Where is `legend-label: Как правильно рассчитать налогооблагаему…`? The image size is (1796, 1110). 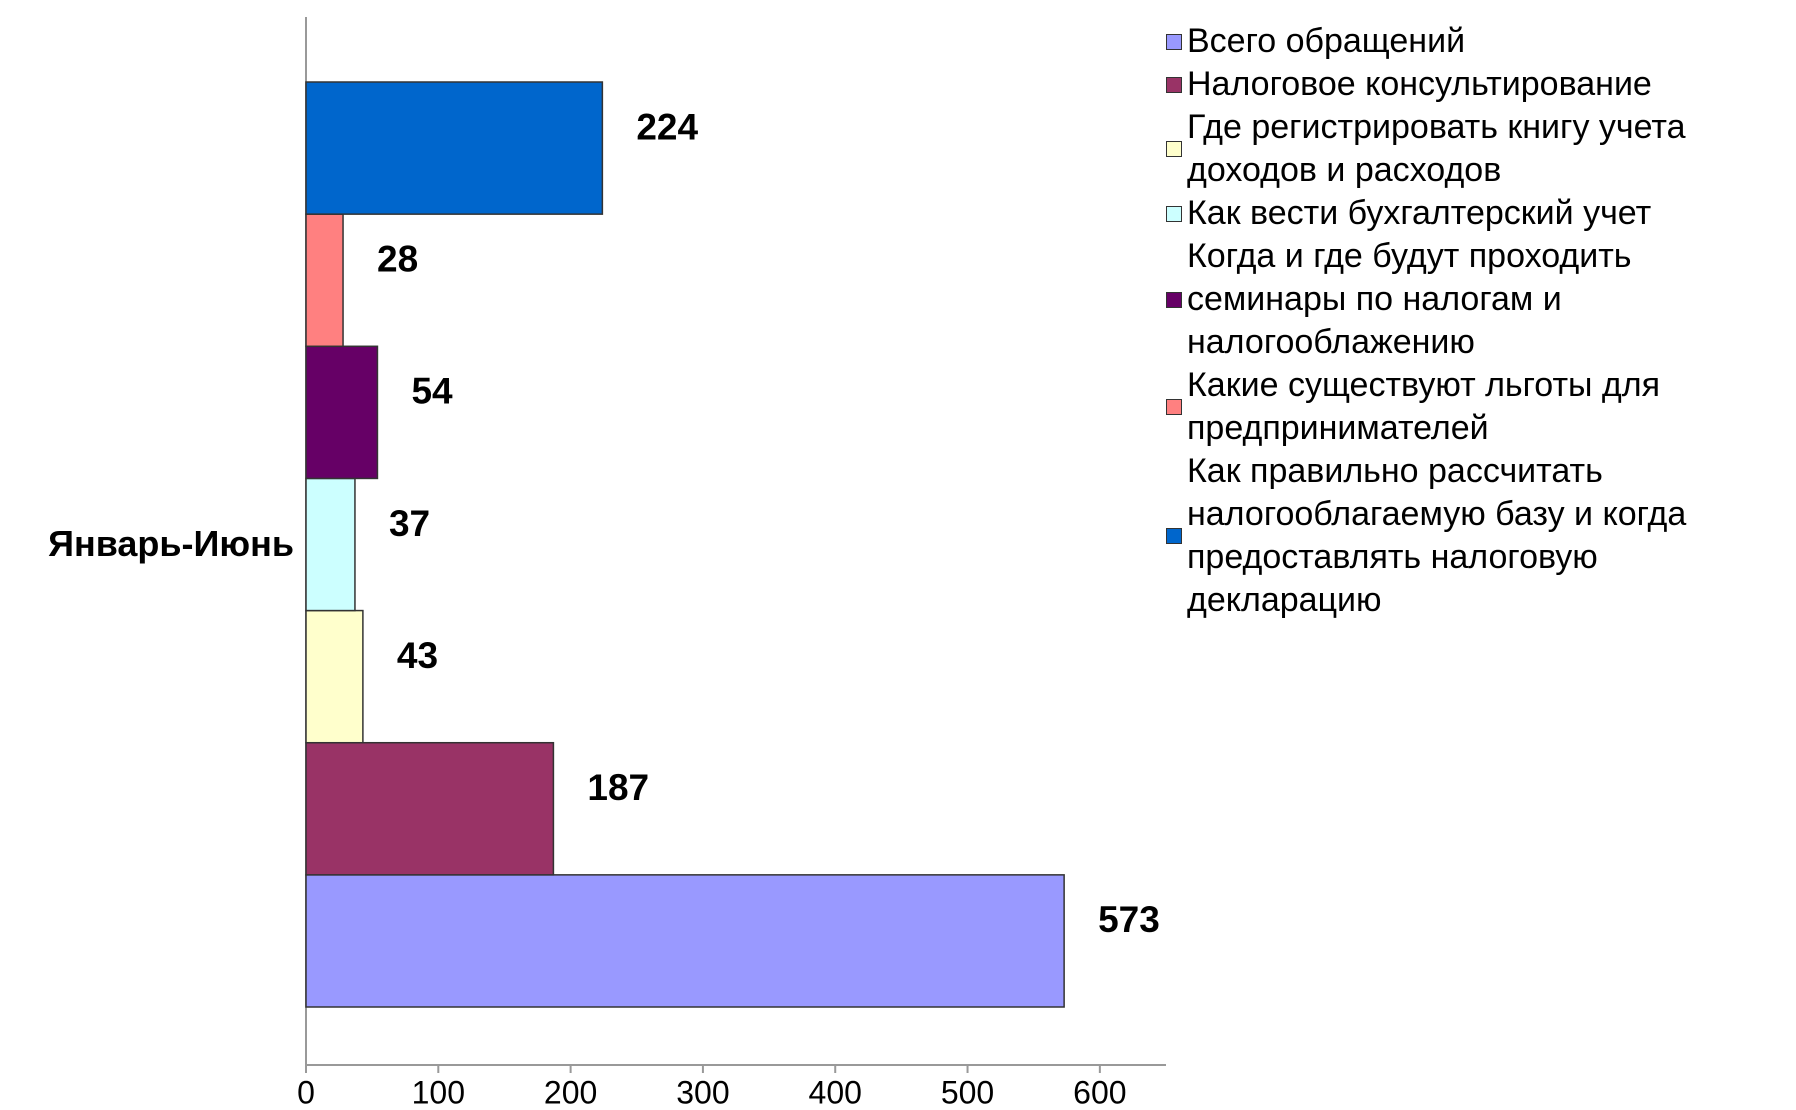
legend-label: Как правильно рассчитать налогооблагаему… is located at coordinates (1437, 535).